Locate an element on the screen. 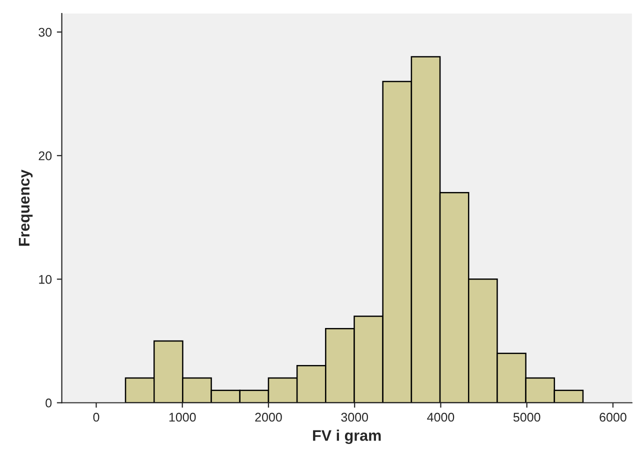 This screenshot has width=637, height=450. x-tick-label: 5000 is located at coordinates (526, 417).